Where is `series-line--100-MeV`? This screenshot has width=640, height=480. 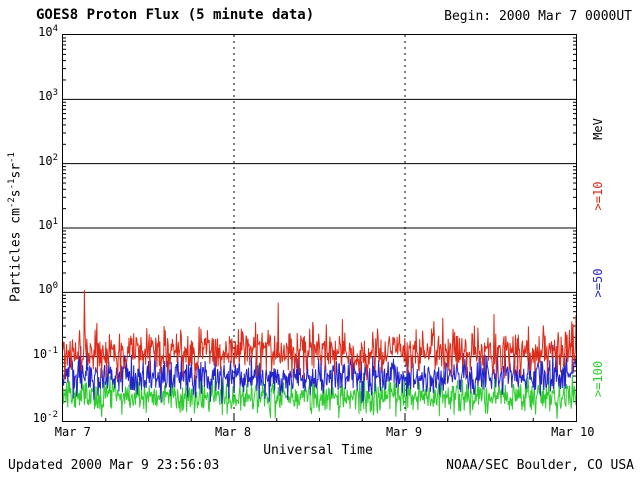 series-line--100-MeV is located at coordinates (319, 390).